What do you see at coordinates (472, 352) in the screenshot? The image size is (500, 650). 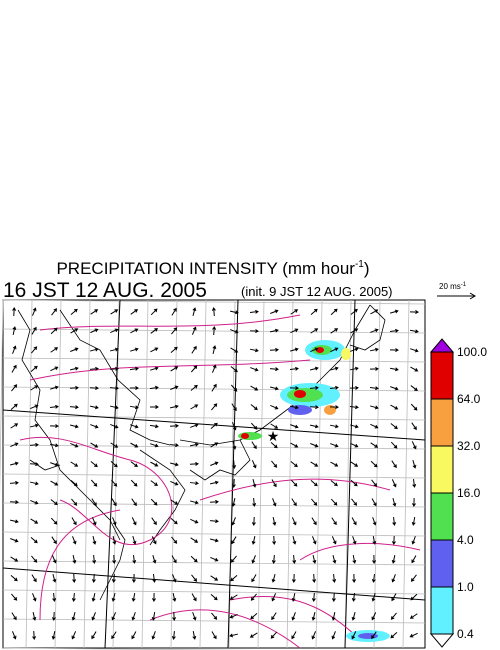 I see `colorbar-label: 100.0` at bounding box center [472, 352].